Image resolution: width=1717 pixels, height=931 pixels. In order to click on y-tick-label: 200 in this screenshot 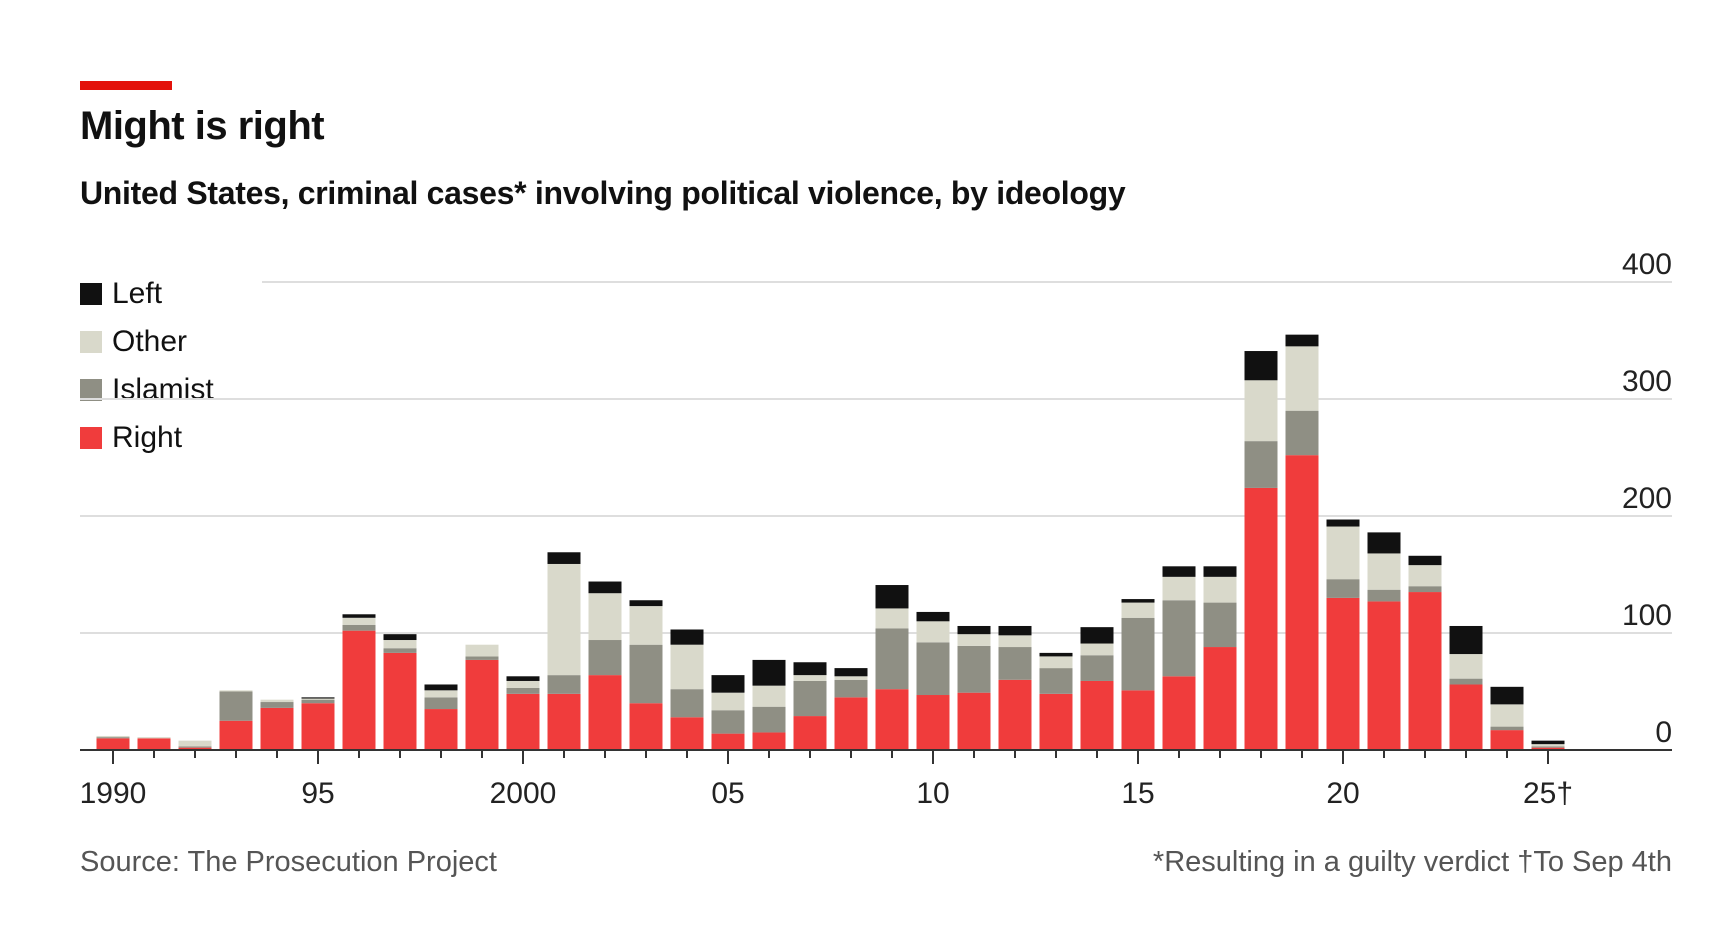, I will do `click(1647, 498)`.